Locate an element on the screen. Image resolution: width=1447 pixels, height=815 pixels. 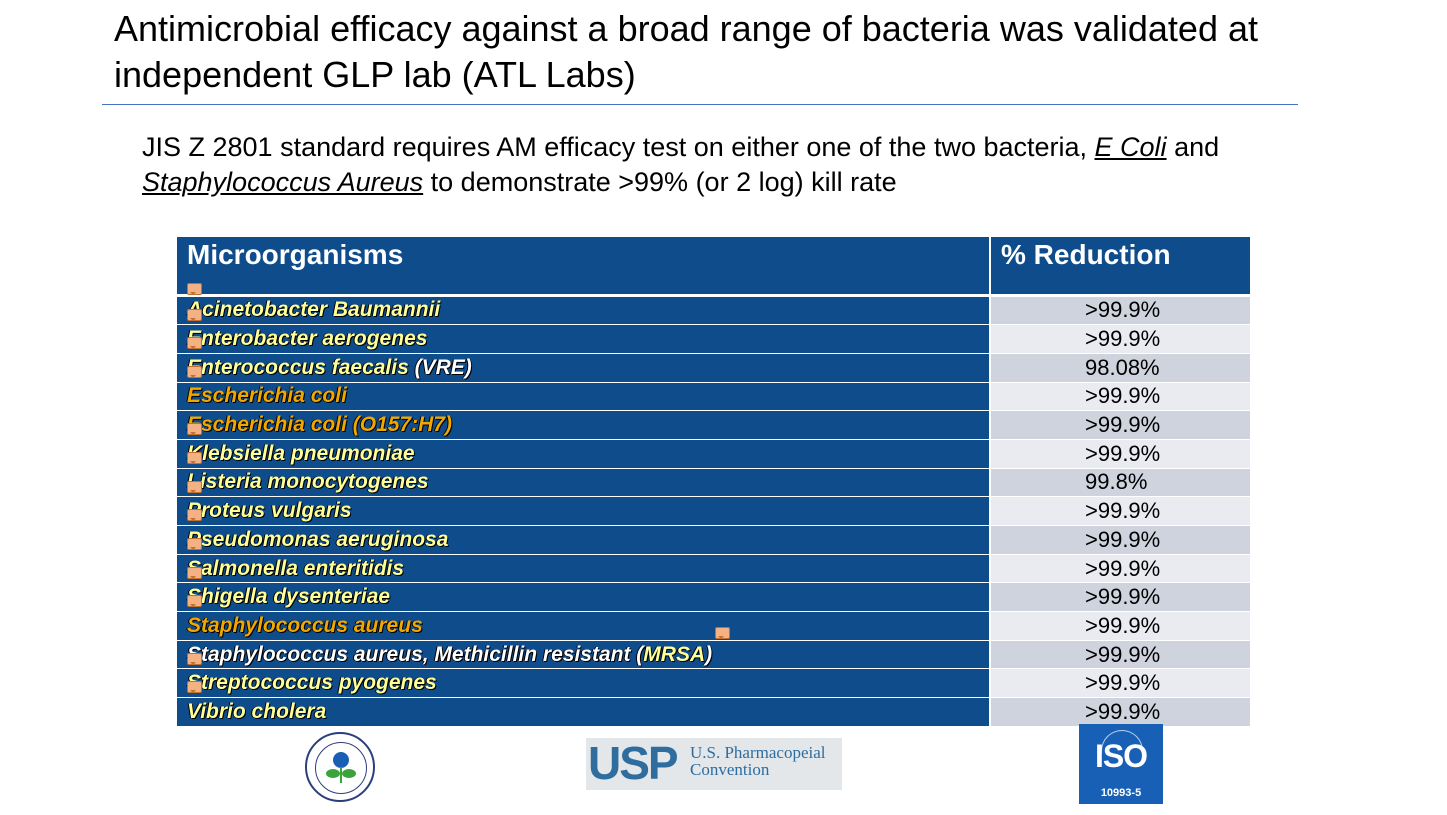
epa-seal-logo is located at coordinates (340, 767).